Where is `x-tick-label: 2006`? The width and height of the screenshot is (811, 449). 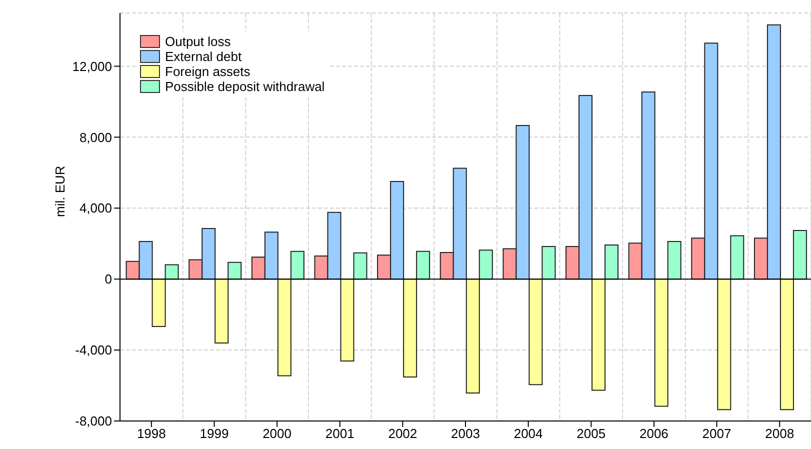
x-tick-label: 2006 is located at coordinates (653, 434).